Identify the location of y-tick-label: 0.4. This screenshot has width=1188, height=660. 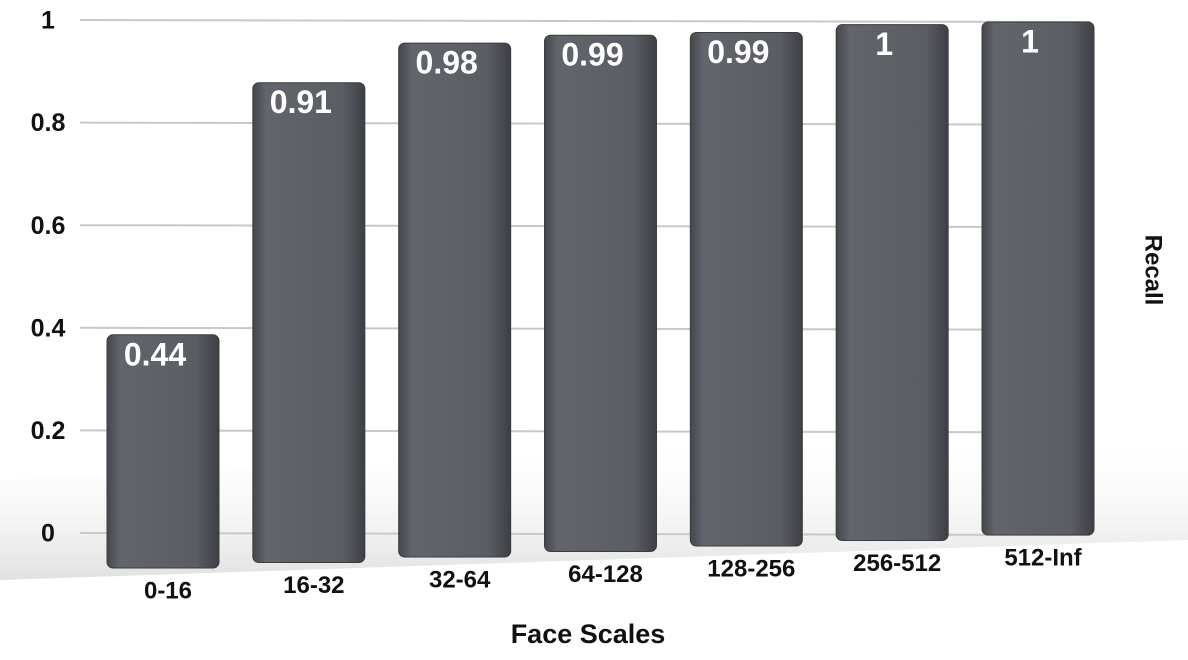
(48, 328).